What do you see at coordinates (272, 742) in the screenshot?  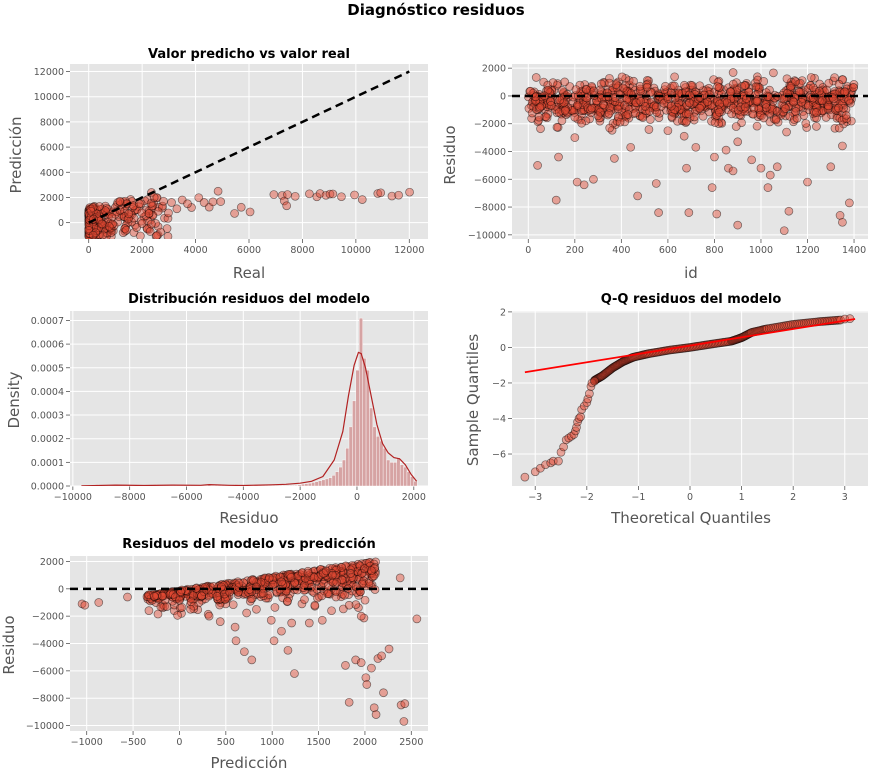 I see `x-tick-label: 1000` at bounding box center [272, 742].